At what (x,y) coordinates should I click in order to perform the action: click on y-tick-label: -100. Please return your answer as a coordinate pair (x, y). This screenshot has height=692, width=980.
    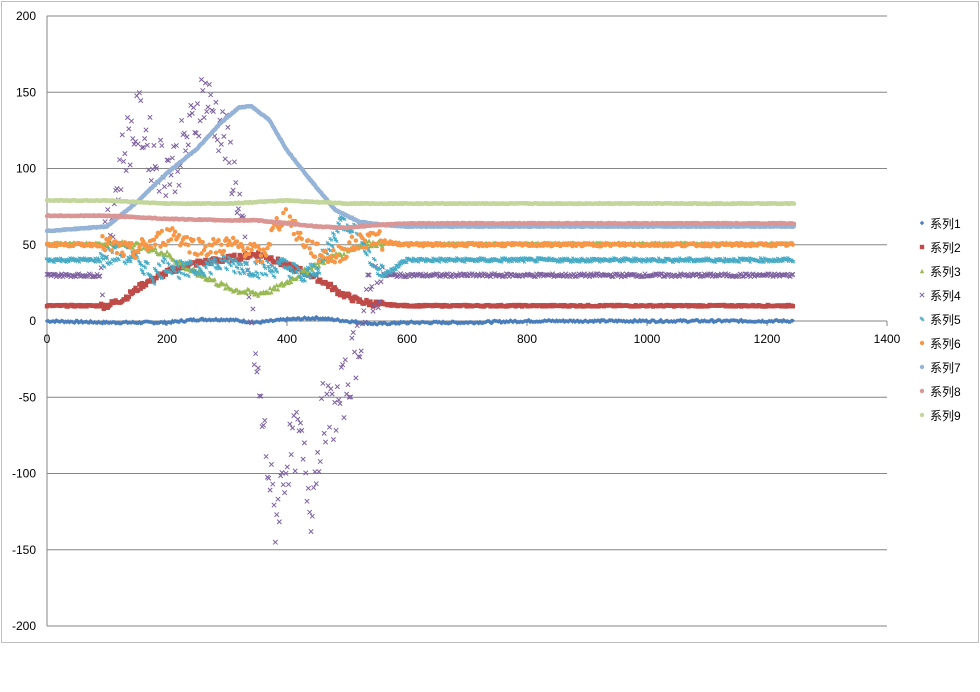
    Looking at the image, I should click on (24, 474).